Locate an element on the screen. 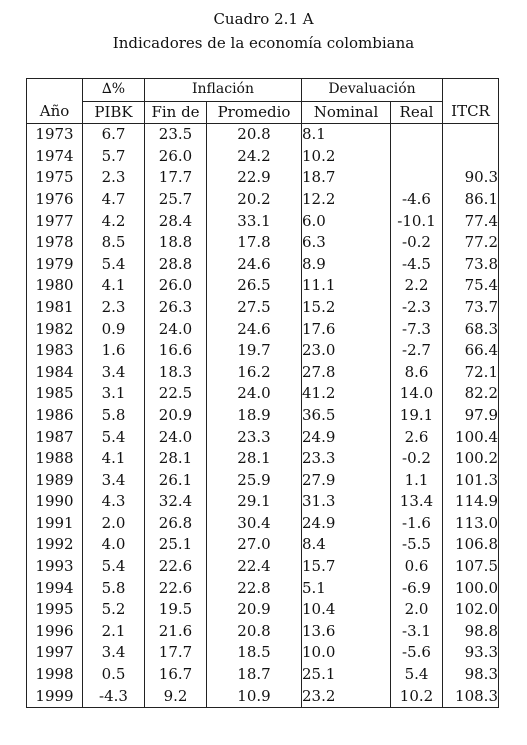 This screenshot has width=527, height=745. inflacion-fin-cell: 18.8 is located at coordinates (175, 243).